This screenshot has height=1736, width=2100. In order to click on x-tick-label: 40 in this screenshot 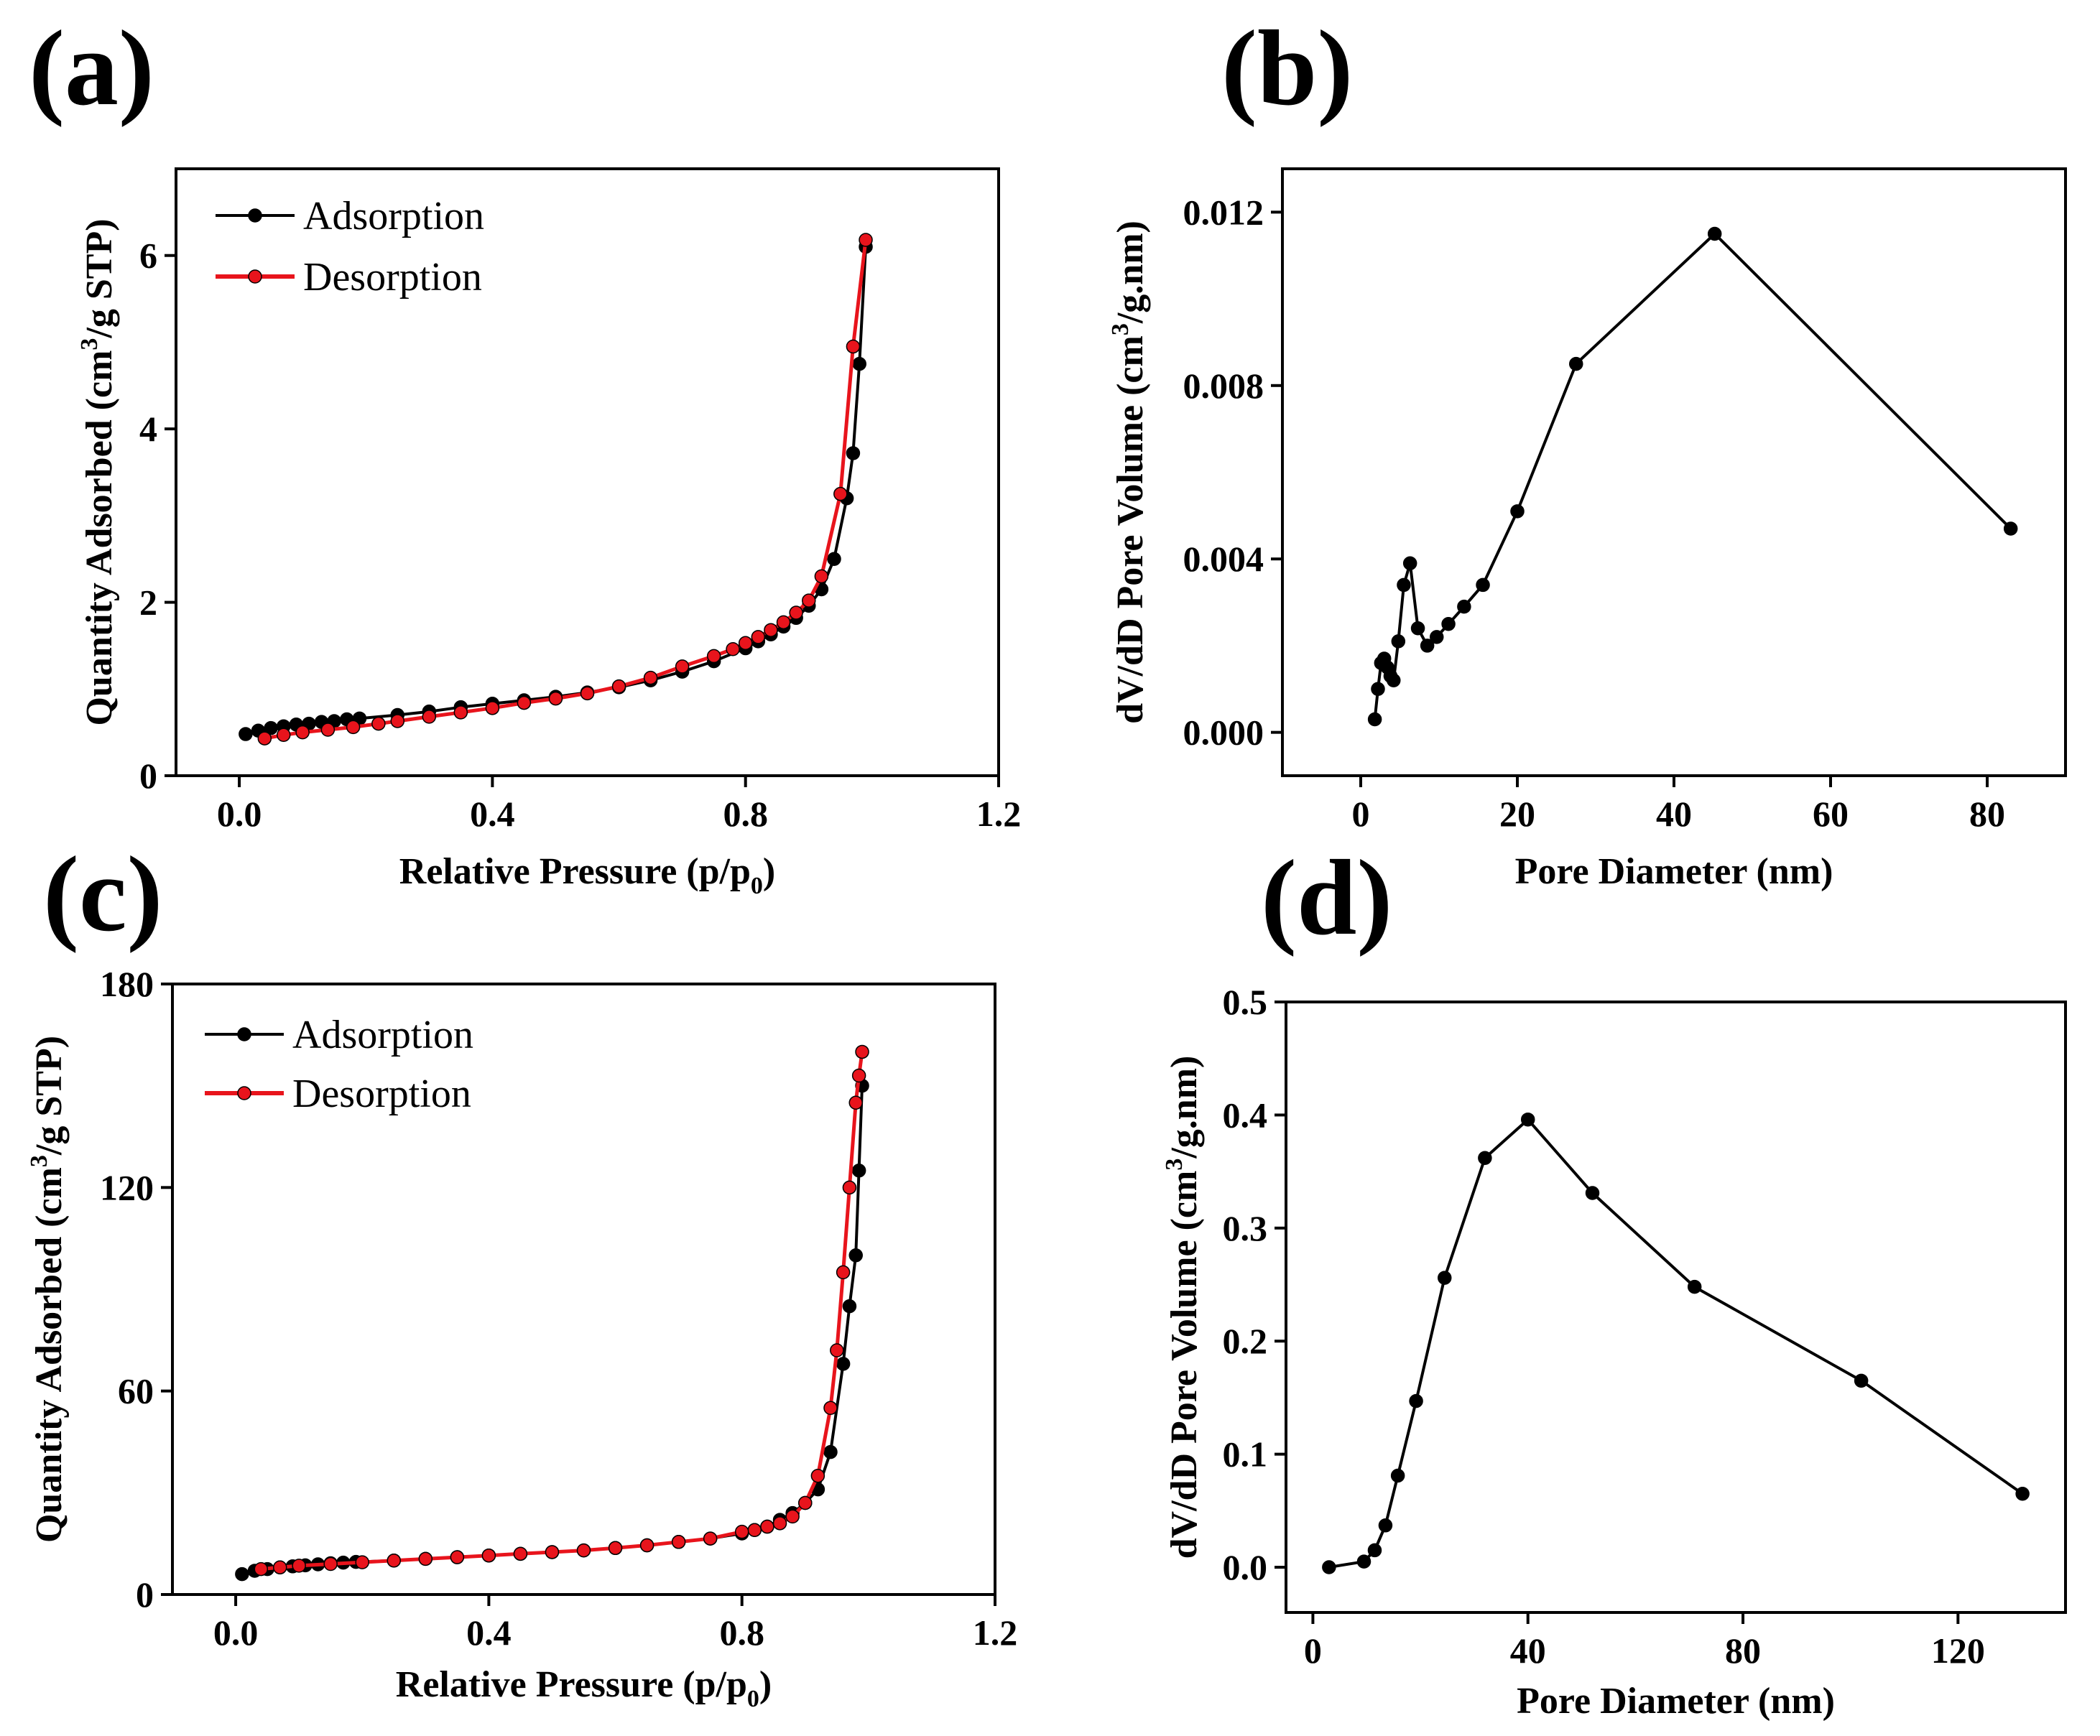, I will do `click(1674, 814)`.